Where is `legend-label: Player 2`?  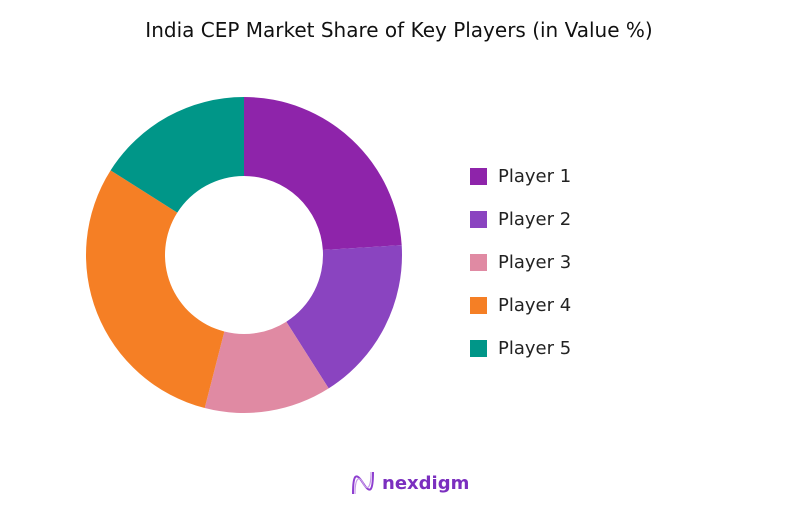
legend-label: Player 2 is located at coordinates (535, 219).